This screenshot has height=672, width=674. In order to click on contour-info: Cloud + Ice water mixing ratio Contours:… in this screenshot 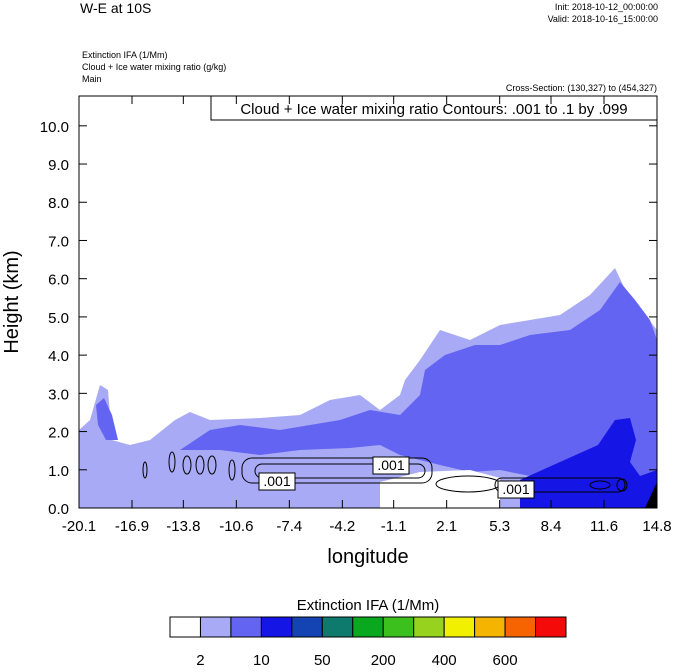, I will do `click(433, 109)`.